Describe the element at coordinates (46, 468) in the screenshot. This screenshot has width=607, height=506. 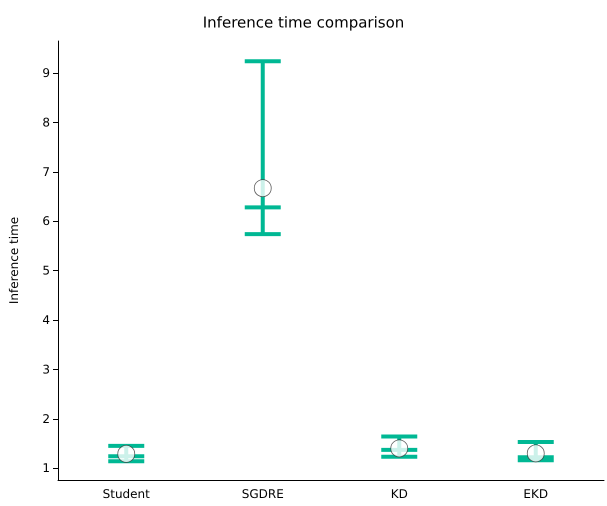
I see `y-tick-label: 1` at that location.